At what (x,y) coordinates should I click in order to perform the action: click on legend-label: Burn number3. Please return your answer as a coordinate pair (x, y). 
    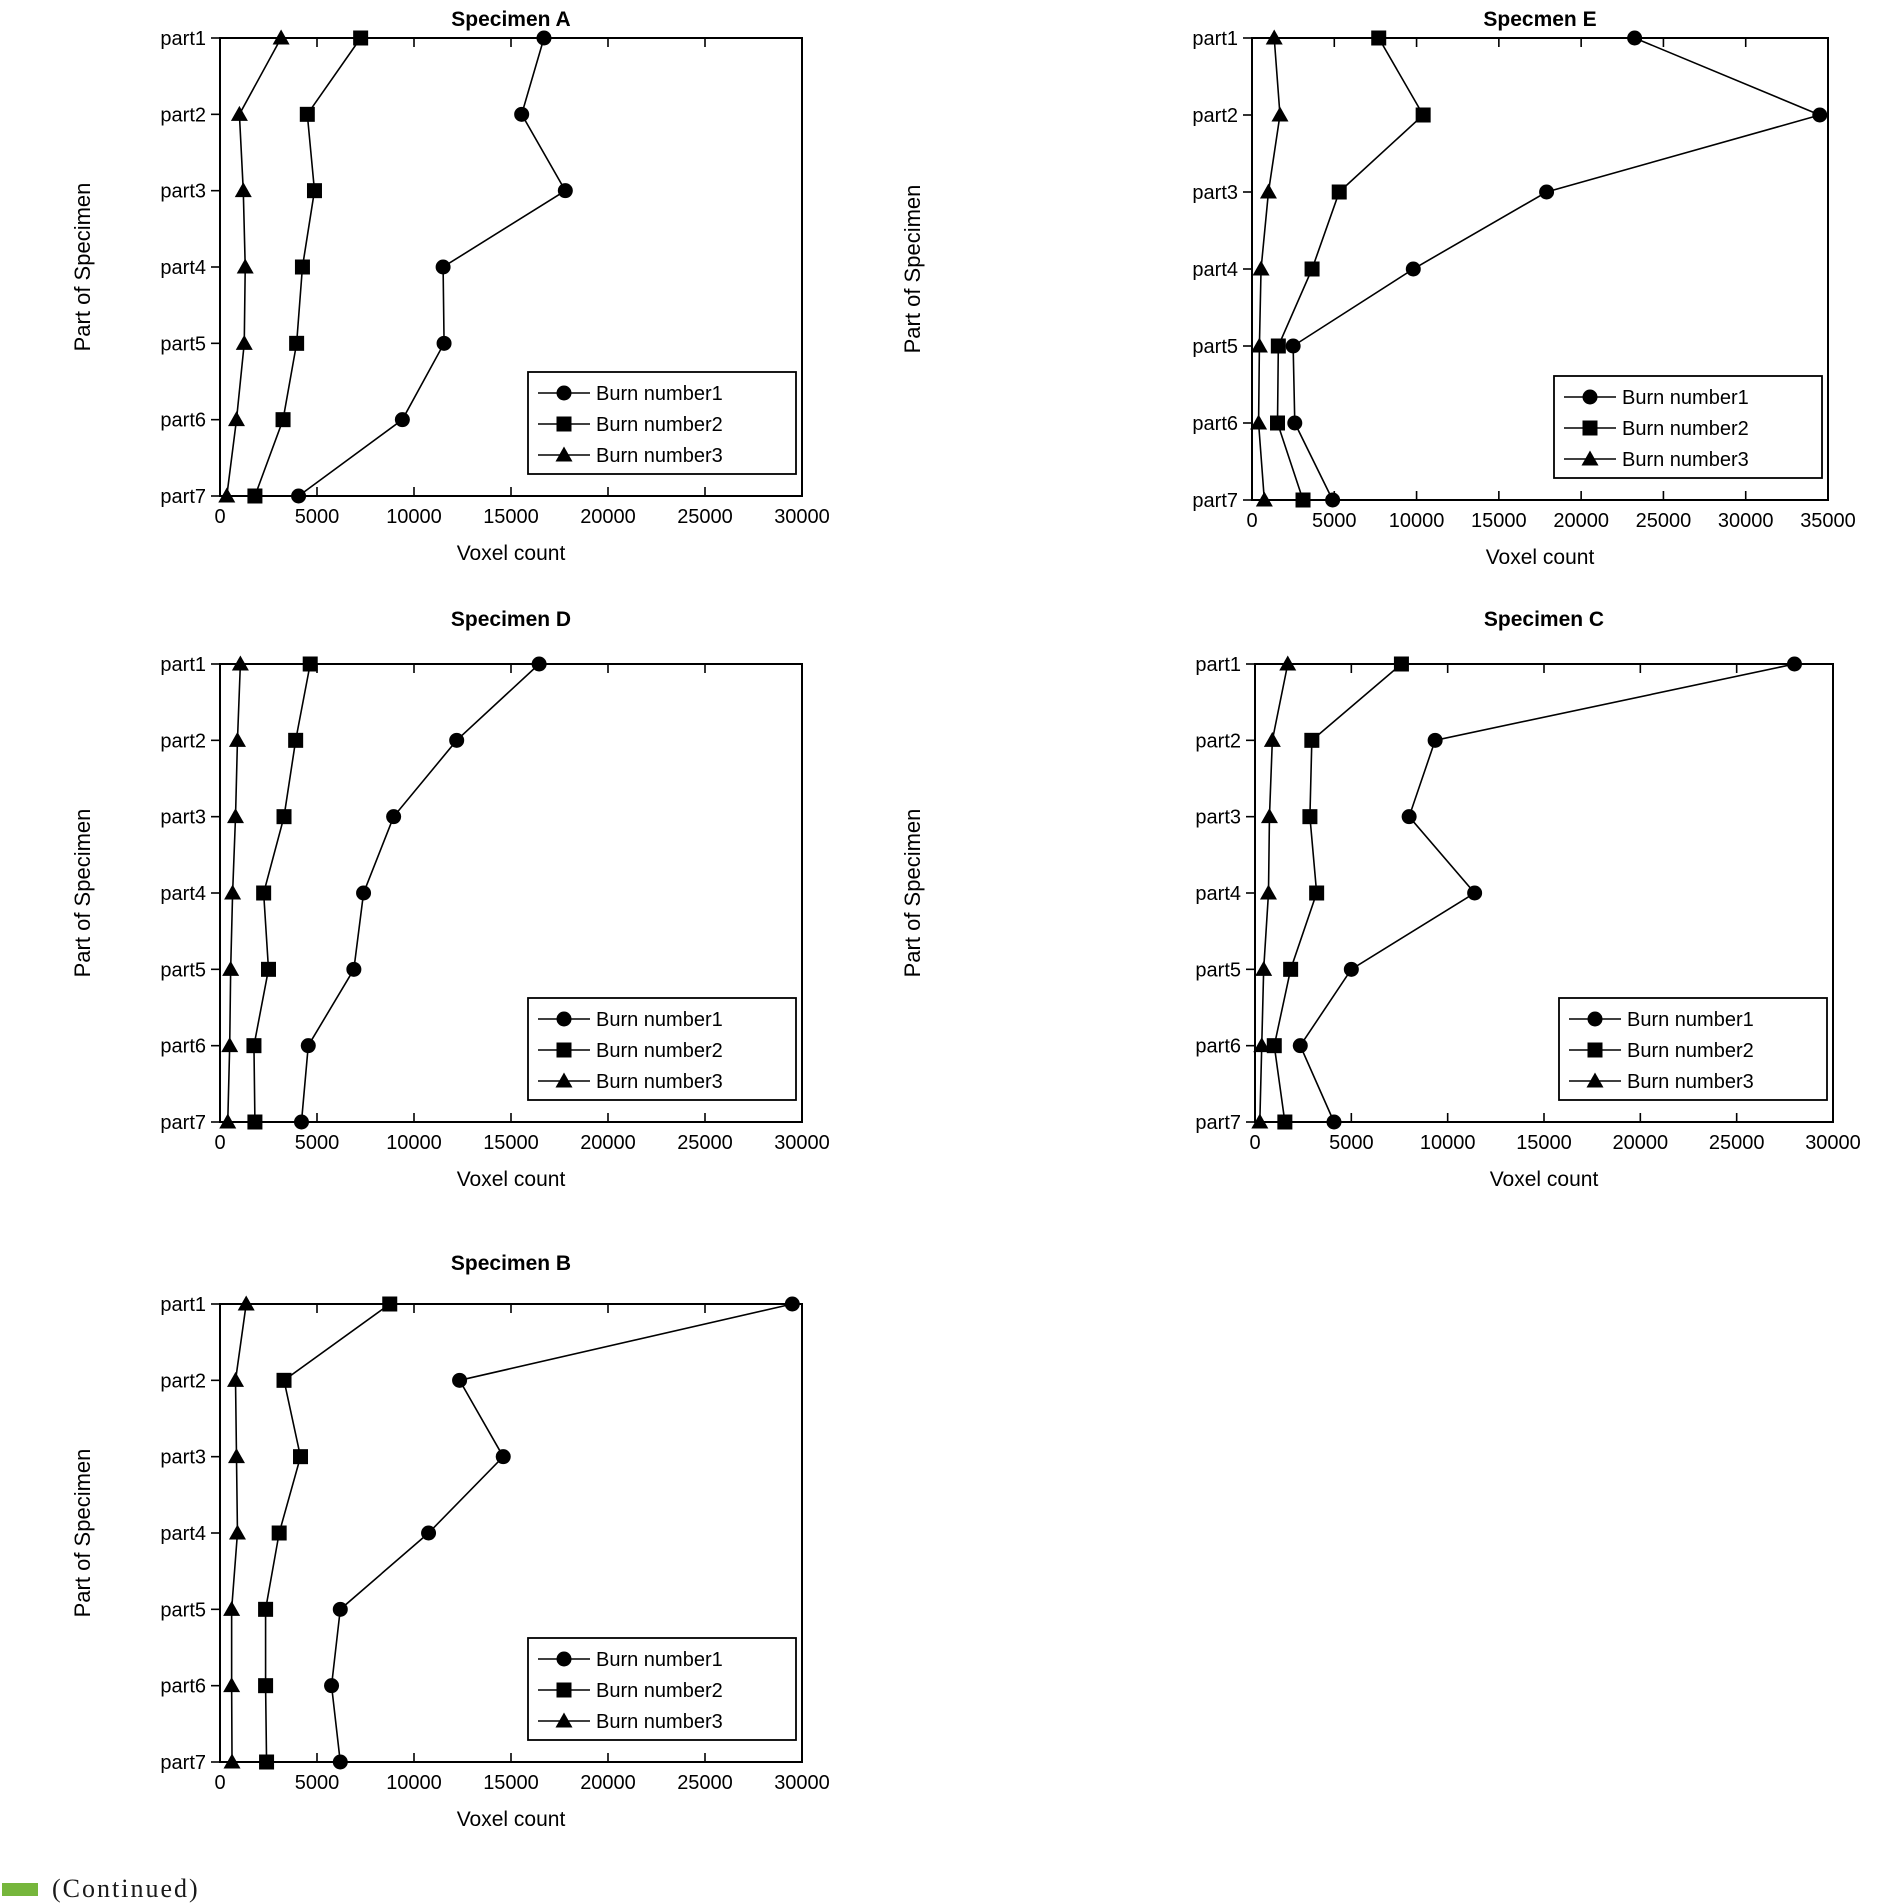
    Looking at the image, I should click on (659, 1722).